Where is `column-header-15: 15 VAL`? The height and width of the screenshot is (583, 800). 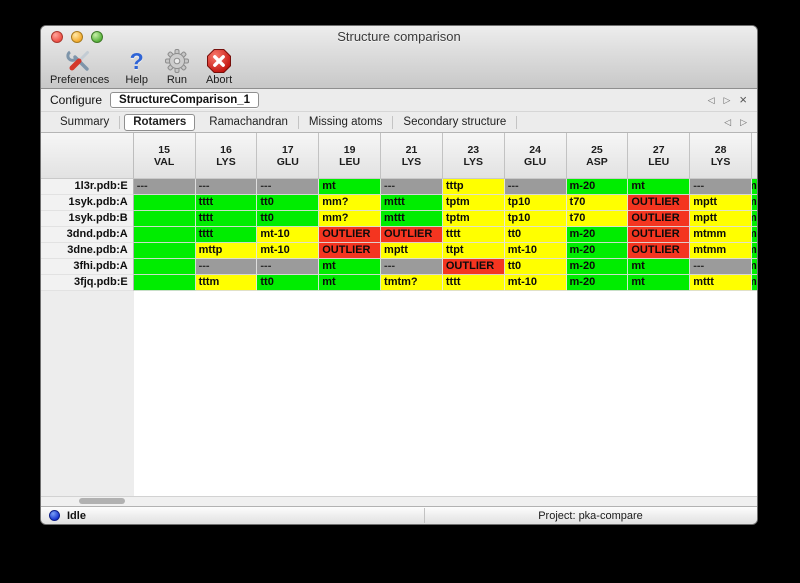 column-header-15: 15 VAL is located at coordinates (164, 156).